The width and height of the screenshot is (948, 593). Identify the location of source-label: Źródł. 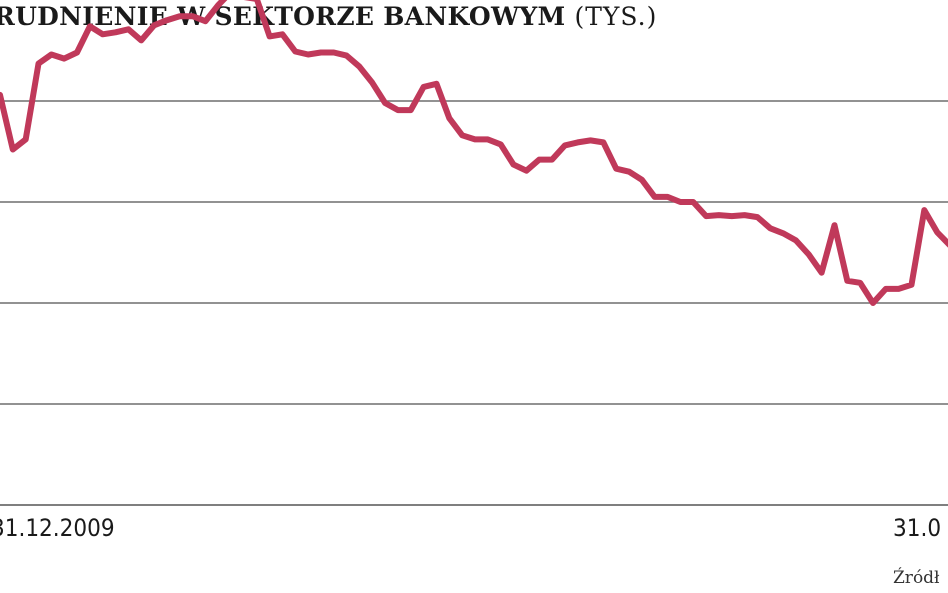
(916, 578).